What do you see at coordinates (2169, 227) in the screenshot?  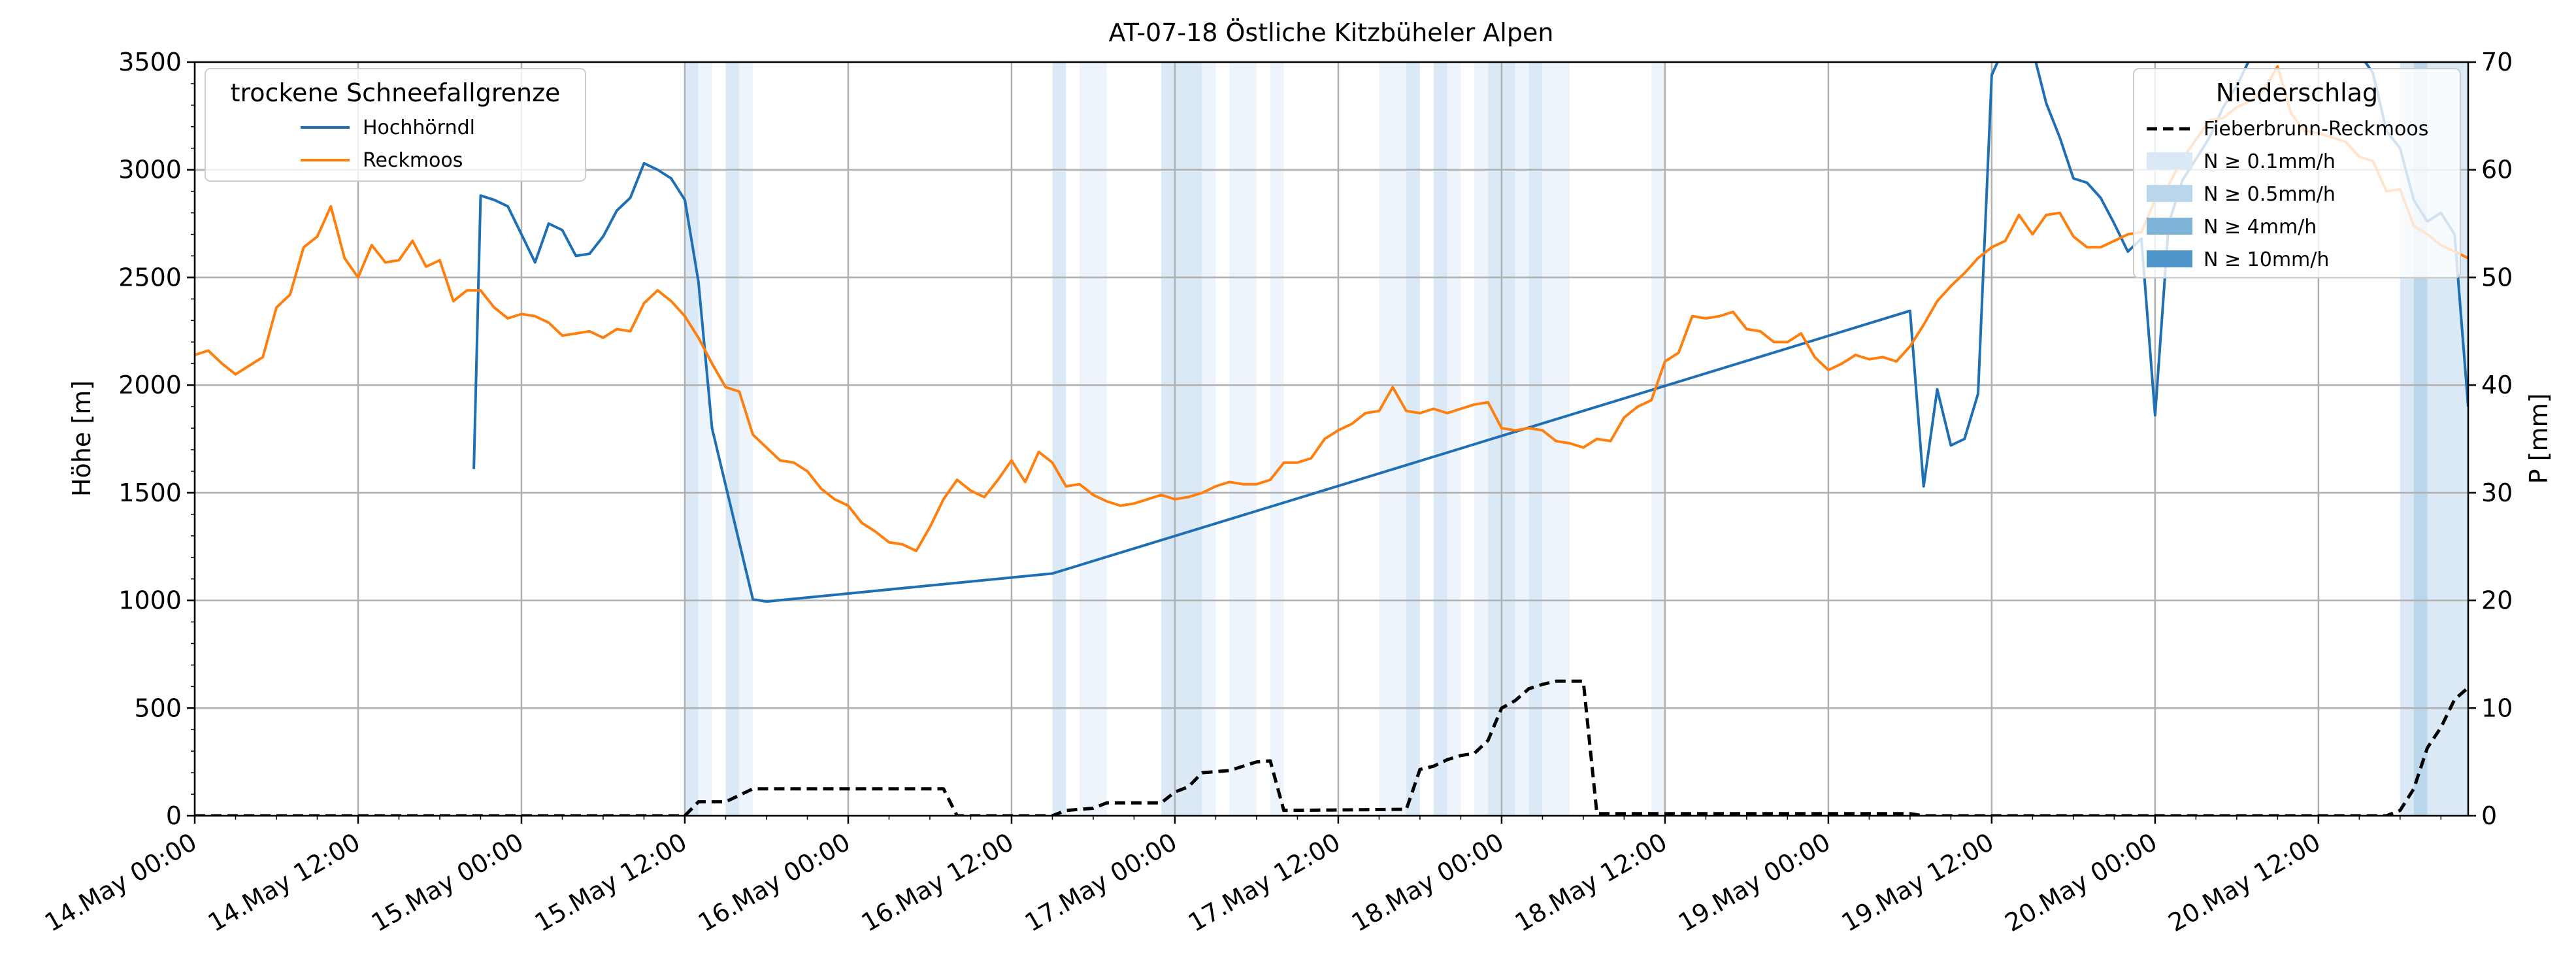 I see `legend-swatch-n4` at bounding box center [2169, 227].